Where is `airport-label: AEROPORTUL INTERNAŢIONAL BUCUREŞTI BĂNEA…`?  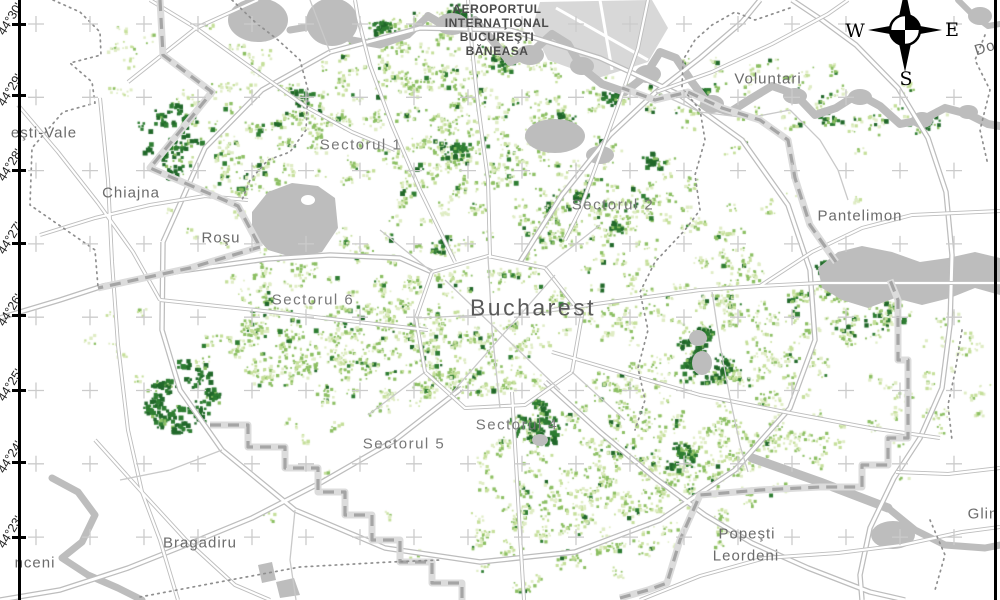 airport-label: AEROPORTUL INTERNAŢIONAL BUCUREŞTI BĂNEA… is located at coordinates (497, 30).